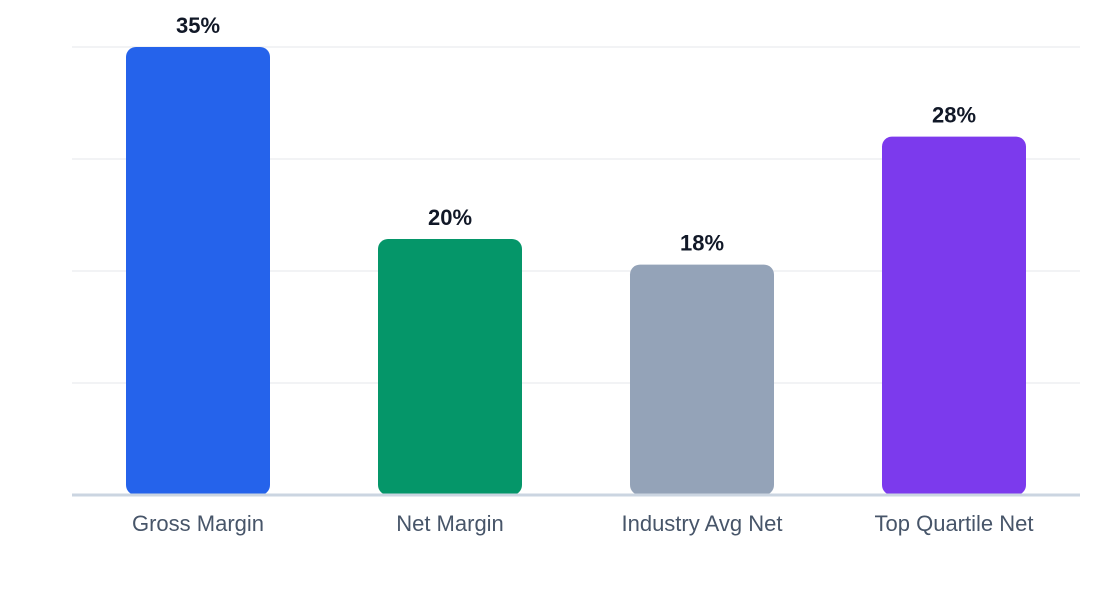  I want to click on category-label: Industry Avg Net, so click(701, 523).